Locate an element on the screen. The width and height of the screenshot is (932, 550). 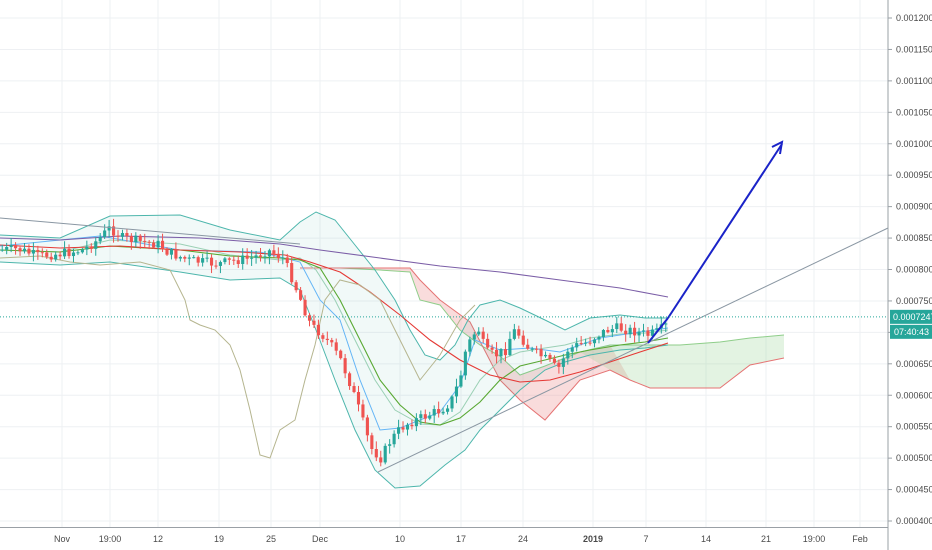
x-tick-label-3: 19 is located at coordinates (219, 539).